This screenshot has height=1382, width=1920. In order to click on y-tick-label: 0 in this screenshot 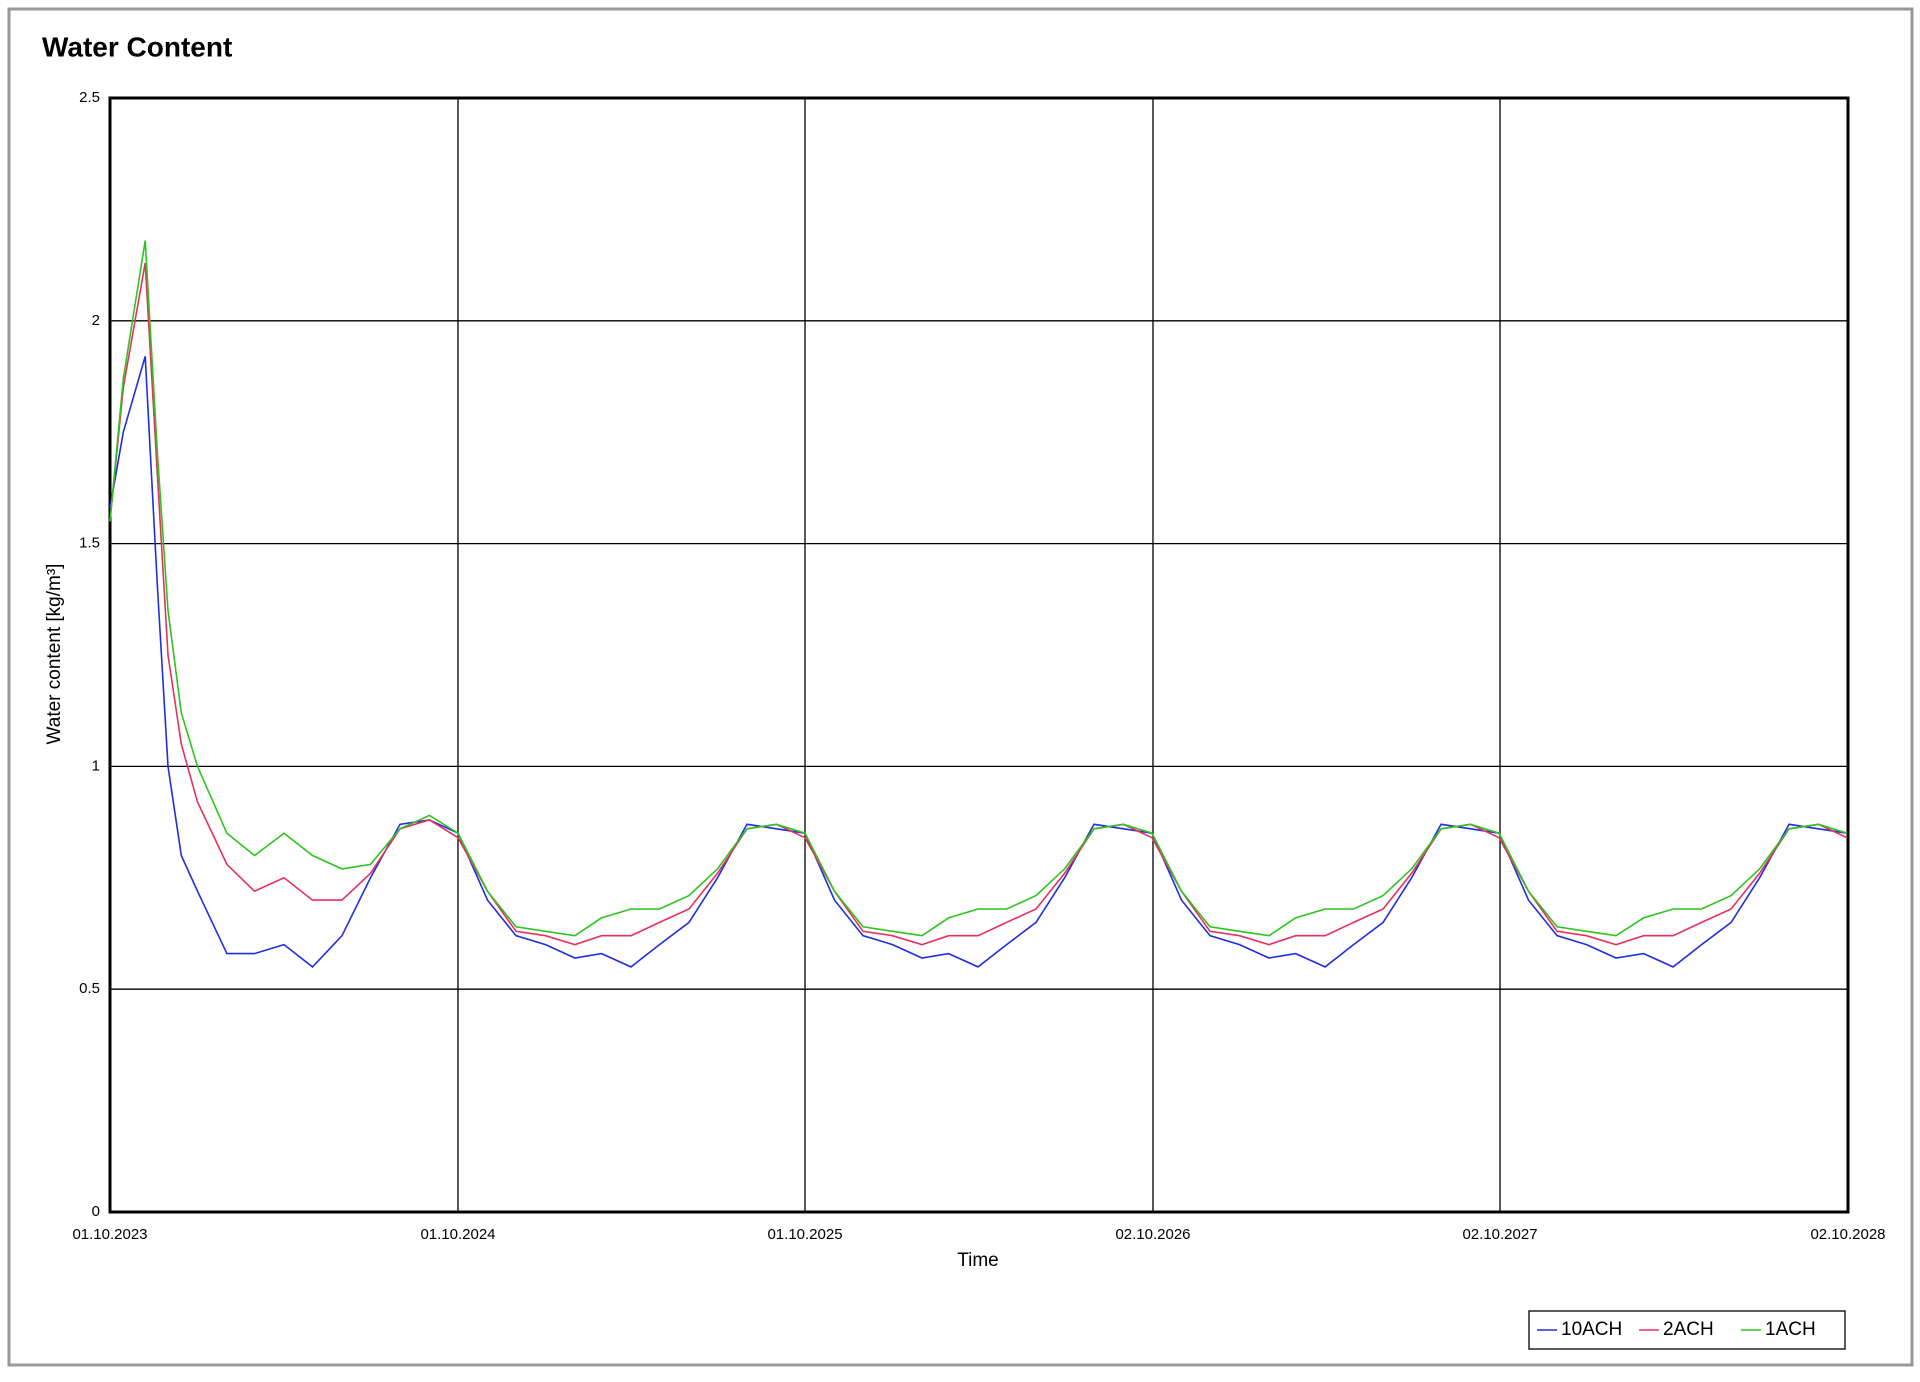, I will do `click(96, 1211)`.